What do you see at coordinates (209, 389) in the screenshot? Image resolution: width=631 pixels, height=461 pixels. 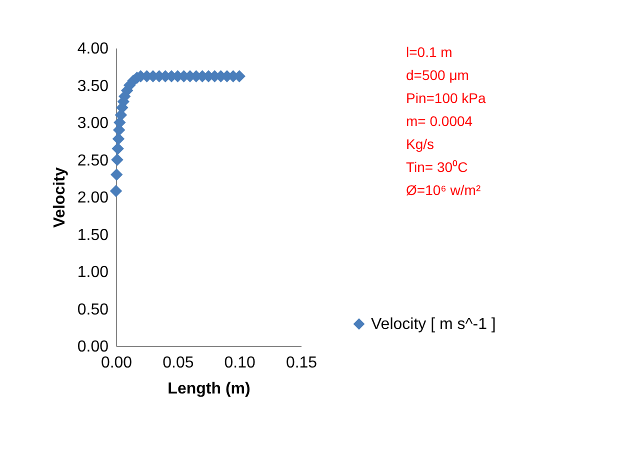 I see `x-axis-title: Length (m)` at bounding box center [209, 389].